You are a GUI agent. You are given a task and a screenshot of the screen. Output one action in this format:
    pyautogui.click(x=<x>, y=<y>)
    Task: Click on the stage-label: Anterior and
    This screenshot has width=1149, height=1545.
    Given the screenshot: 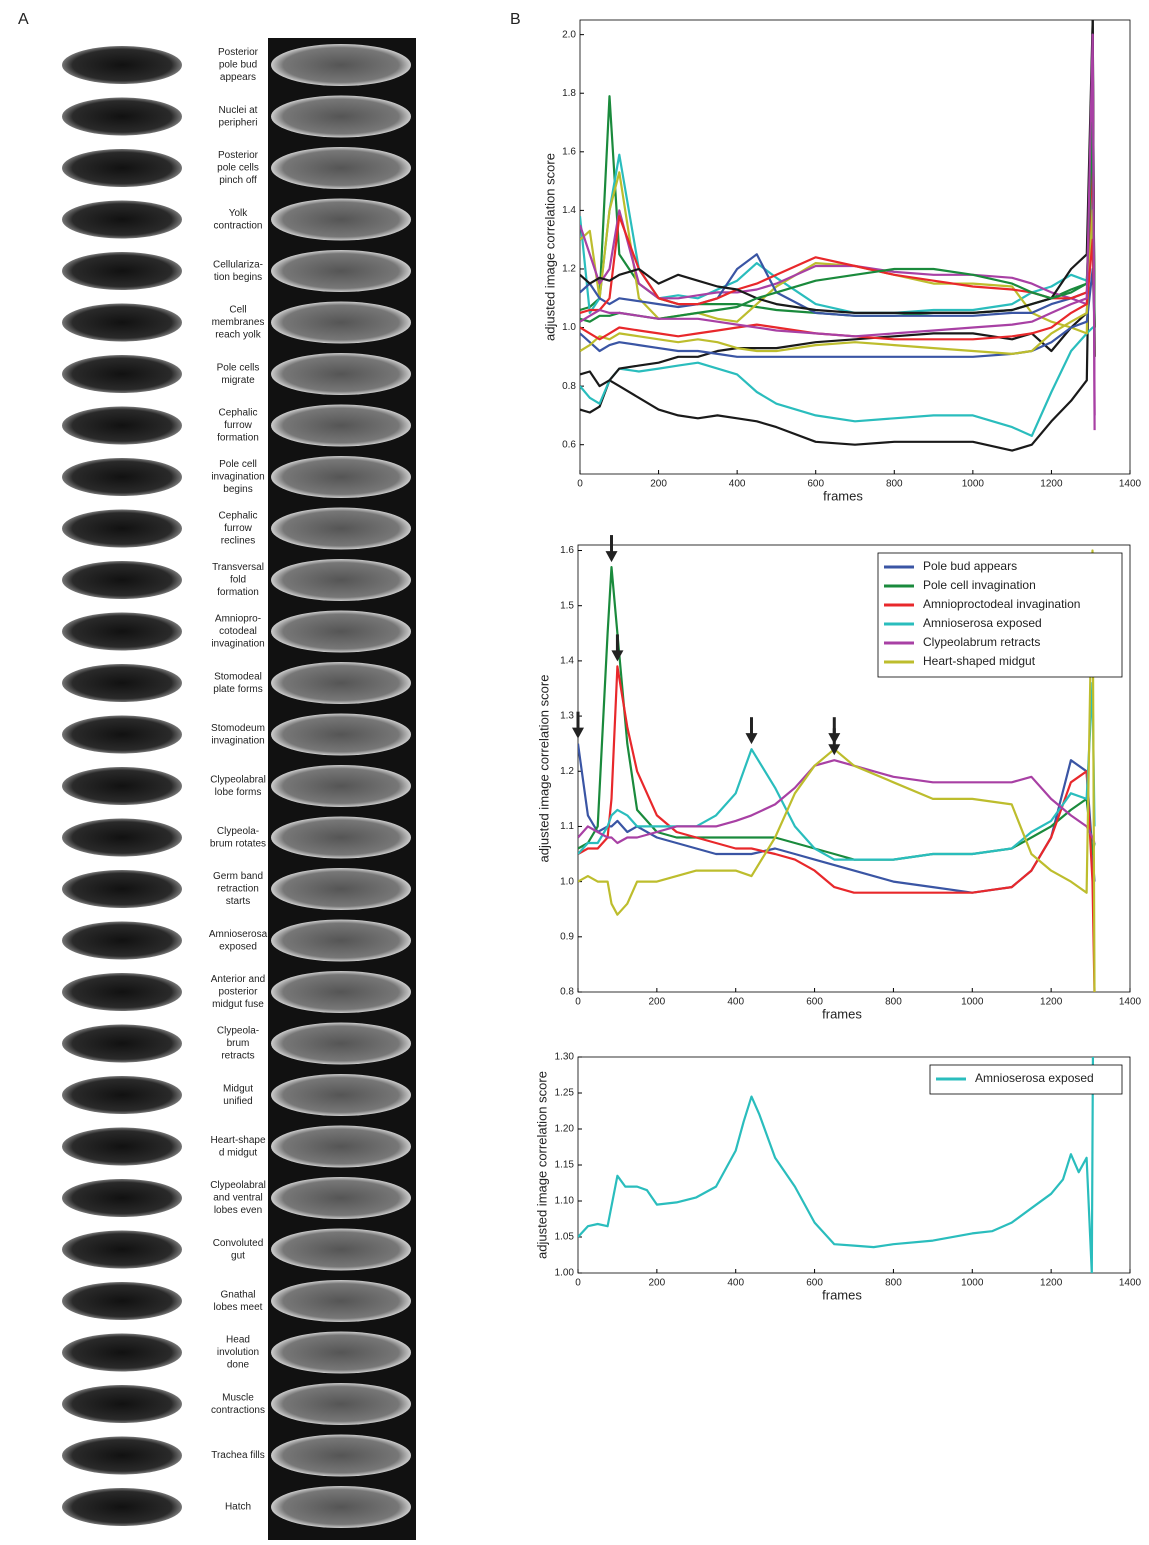 What is the action you would take?
    pyautogui.click(x=238, y=979)
    